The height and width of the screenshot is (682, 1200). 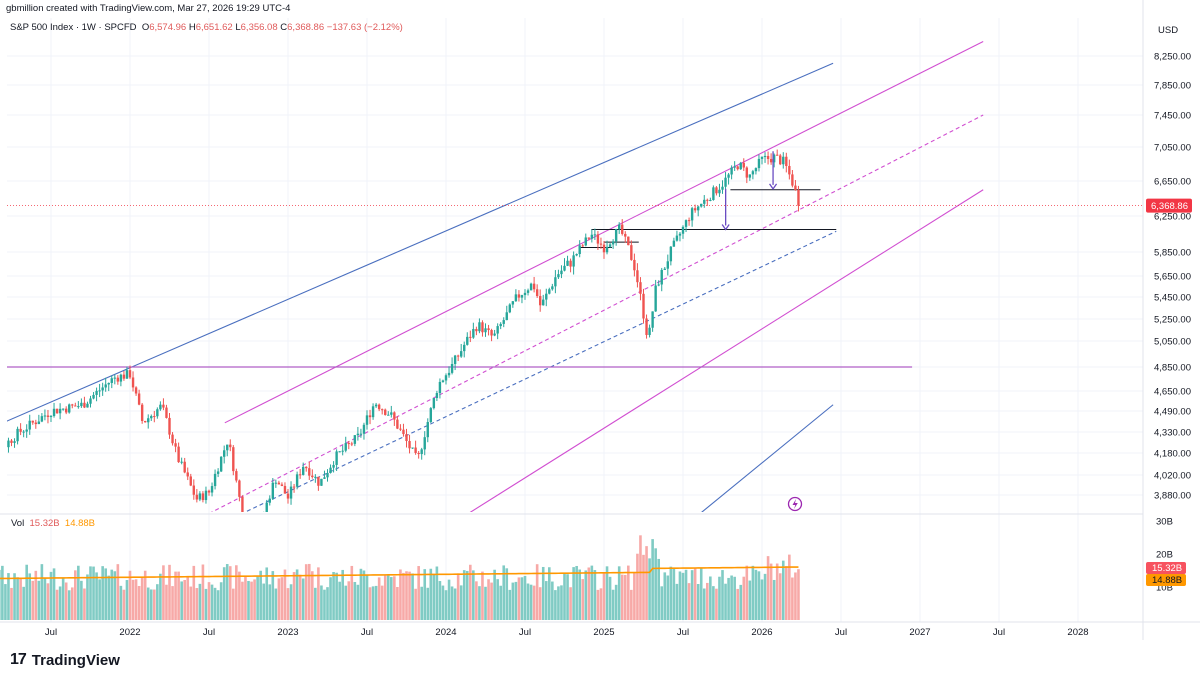 What do you see at coordinates (18, 523) in the screenshot?
I see `volume-title: Vol` at bounding box center [18, 523].